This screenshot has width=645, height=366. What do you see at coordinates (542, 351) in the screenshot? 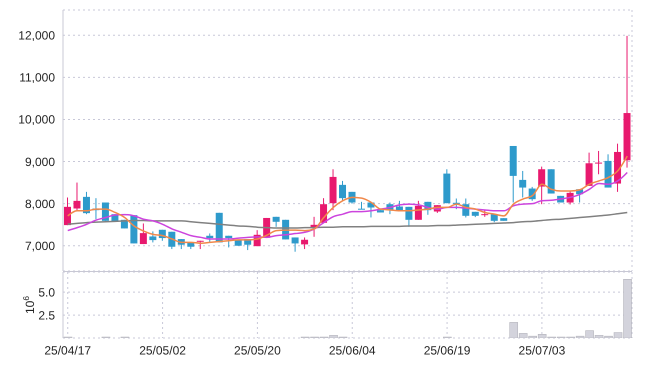
I see `x-tick-label: 25/07/03` at bounding box center [542, 351].